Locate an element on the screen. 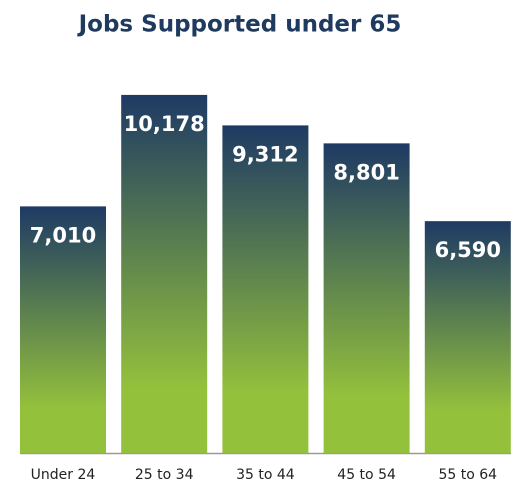  x-tick-label: 35 to 44 is located at coordinates (265, 475).